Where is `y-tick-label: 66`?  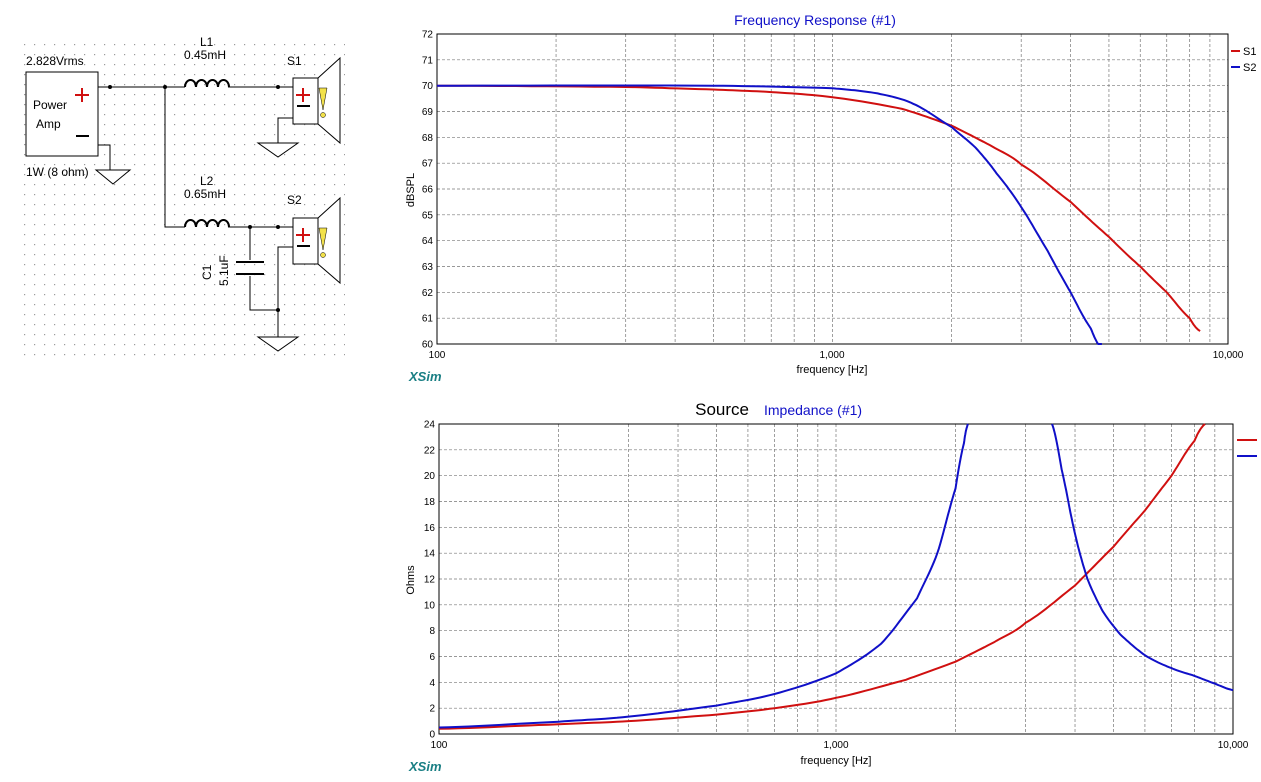
y-tick-label: 66 is located at coordinates (428, 190).